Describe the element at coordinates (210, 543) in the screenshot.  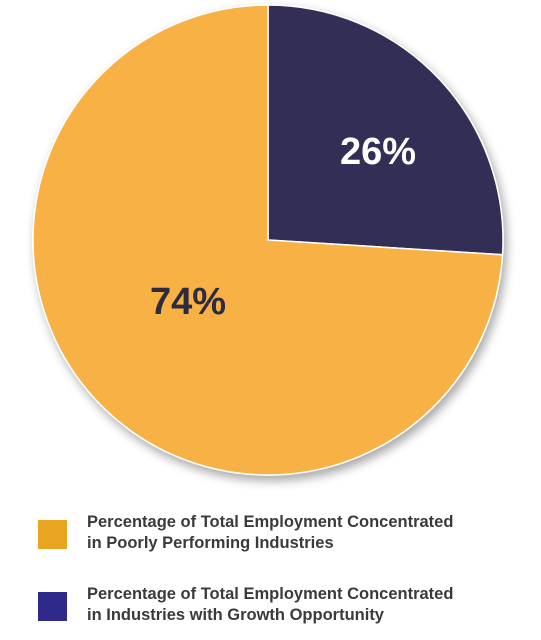
I see `legend-label-line: in Poorly Performing Industries` at that location.